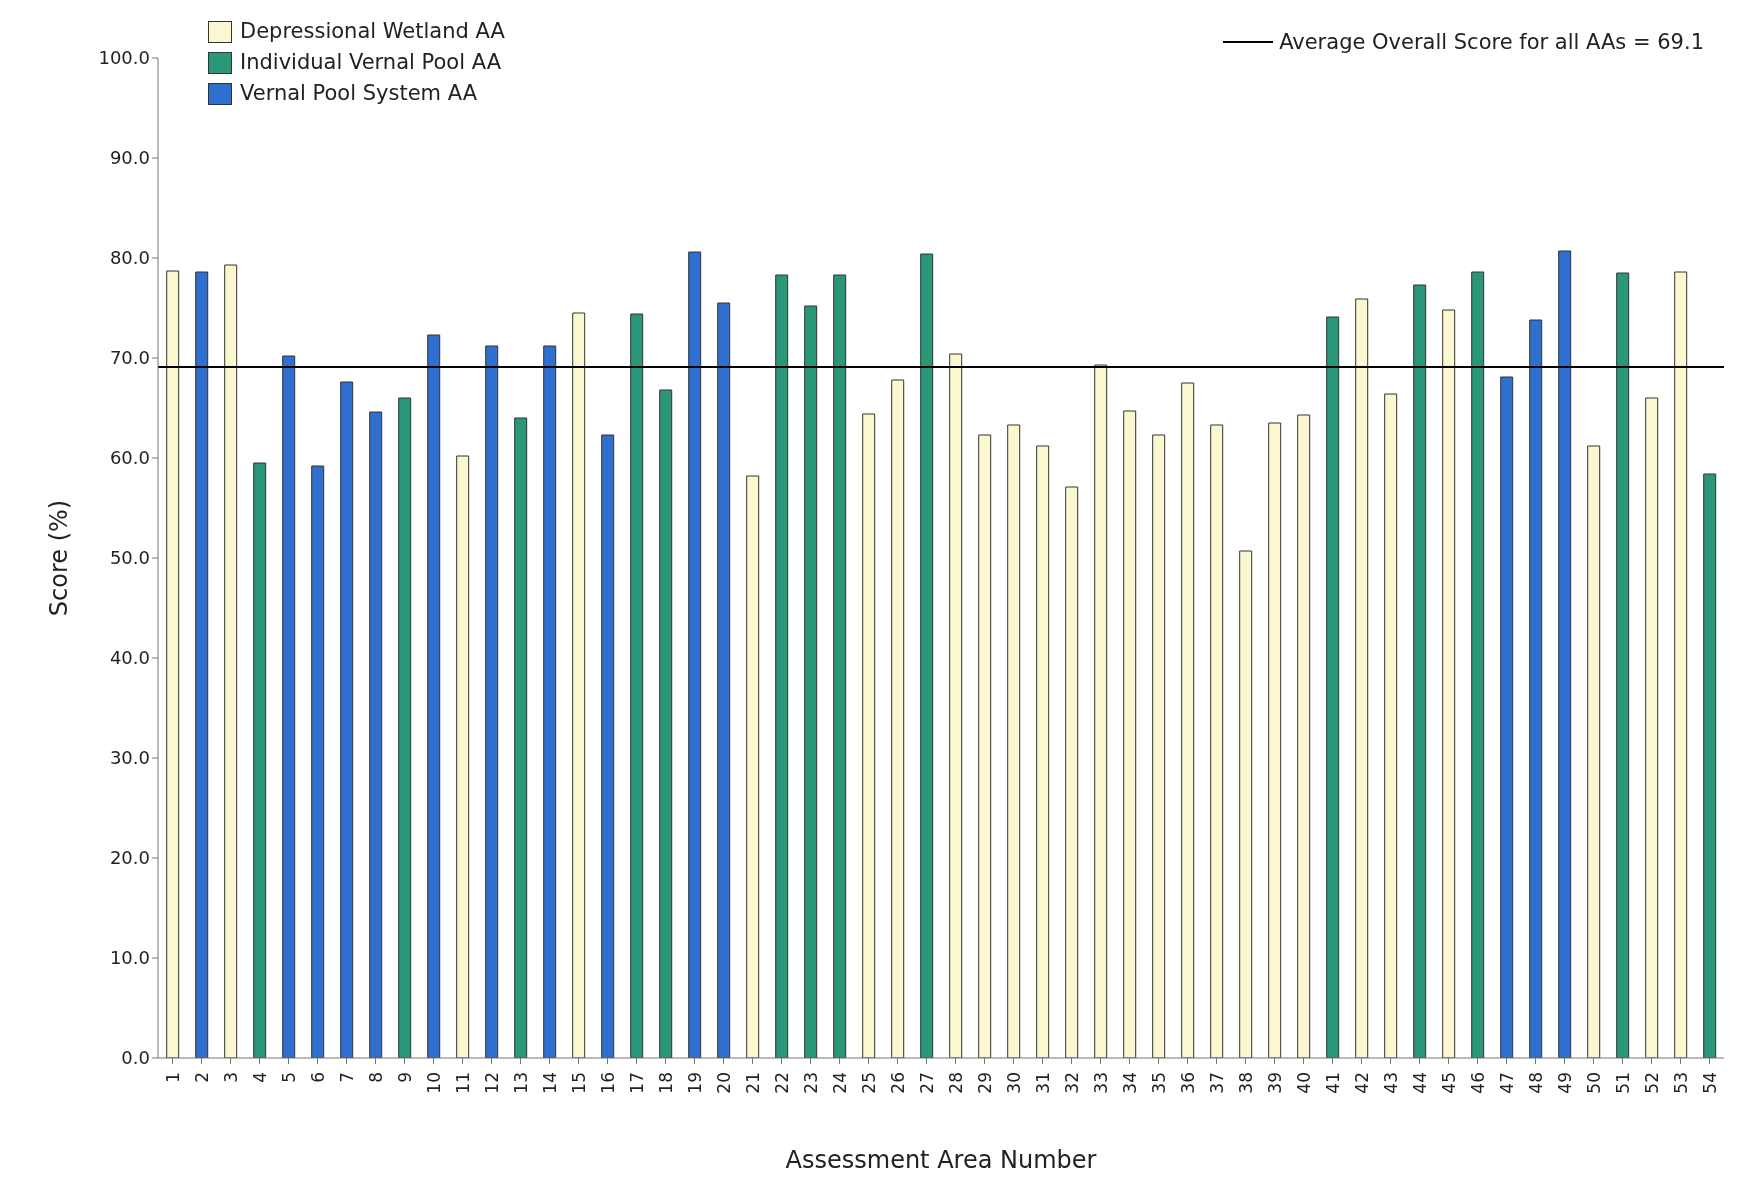 The image size is (1752, 1201). I want to click on x-tick-label: 37, so click(1216, 1083).